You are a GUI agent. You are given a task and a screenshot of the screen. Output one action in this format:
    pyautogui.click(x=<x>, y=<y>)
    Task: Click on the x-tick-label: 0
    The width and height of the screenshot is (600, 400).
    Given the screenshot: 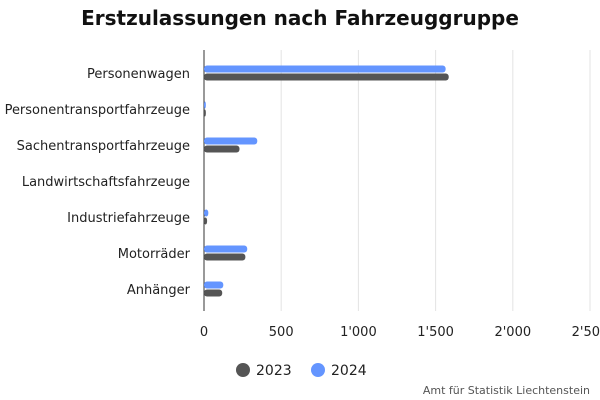 What is the action you would take?
    pyautogui.click(x=204, y=332)
    